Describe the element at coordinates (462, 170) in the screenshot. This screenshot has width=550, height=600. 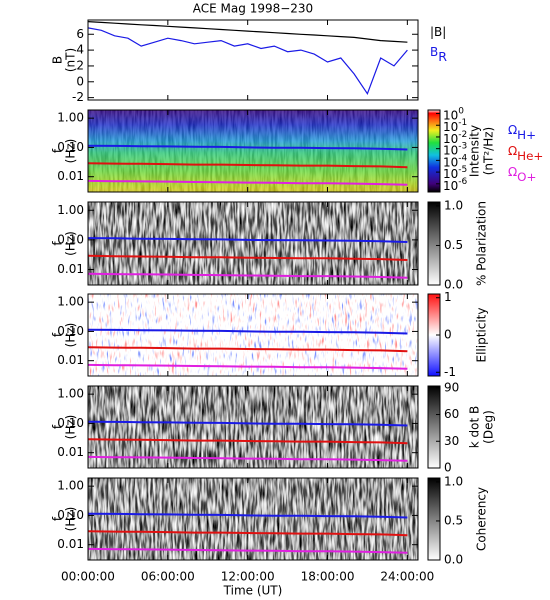
I see `colorbar-tick-exponent: -5` at that location.